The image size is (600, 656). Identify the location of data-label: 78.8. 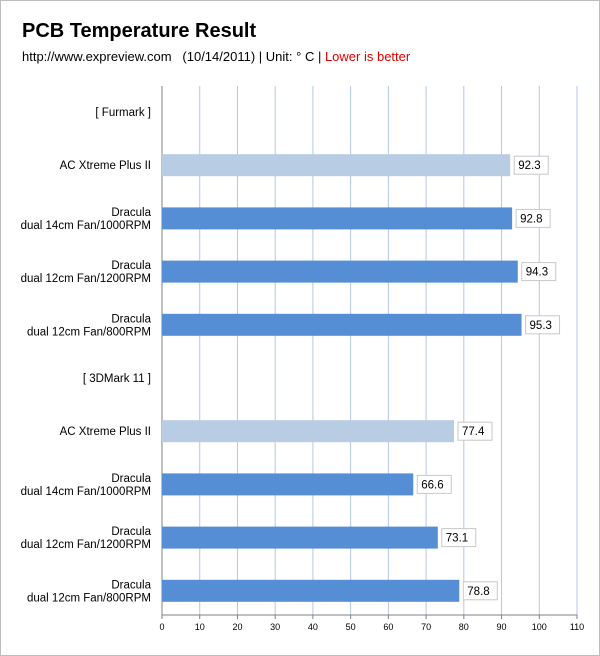
(478, 592).